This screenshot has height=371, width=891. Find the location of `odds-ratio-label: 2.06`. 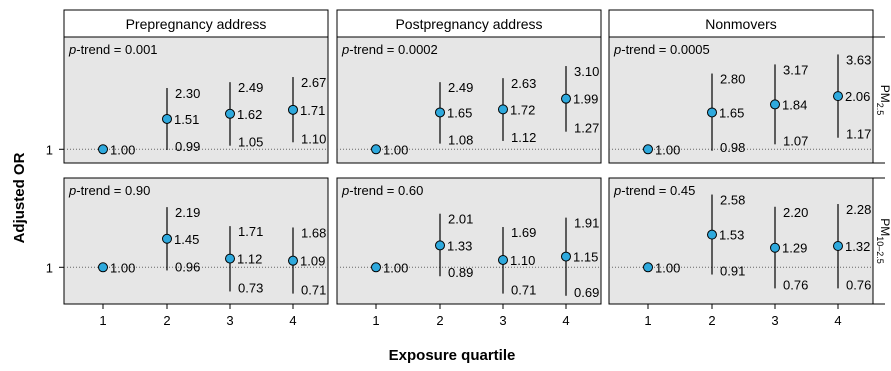

odds-ratio-label: 2.06 is located at coordinates (857, 96).